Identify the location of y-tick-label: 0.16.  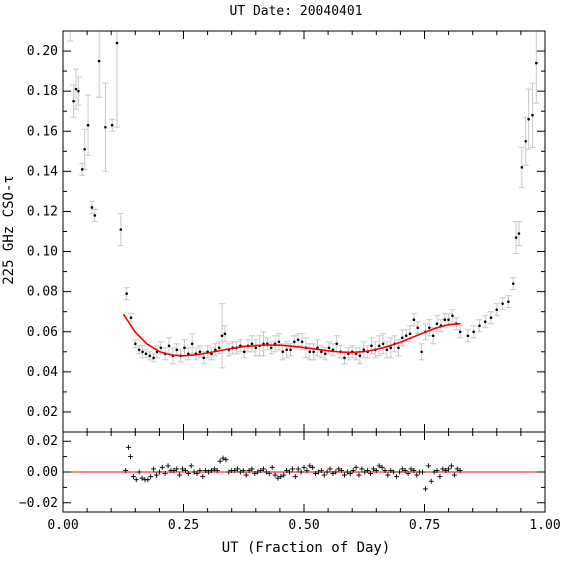
(42, 131).